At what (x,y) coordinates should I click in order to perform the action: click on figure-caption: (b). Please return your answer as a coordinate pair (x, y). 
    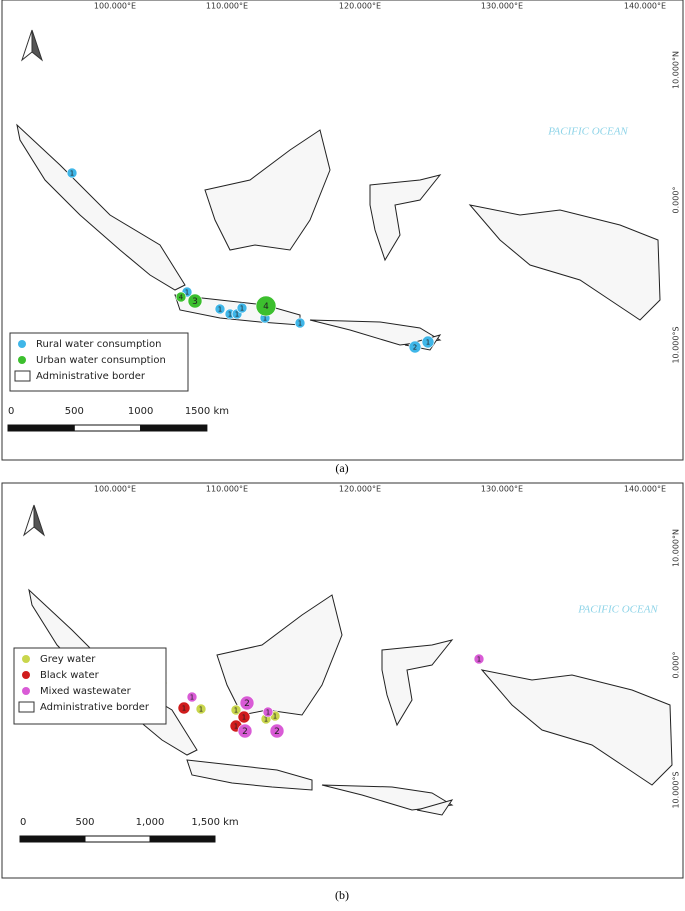
    Looking at the image, I should click on (342, 895).